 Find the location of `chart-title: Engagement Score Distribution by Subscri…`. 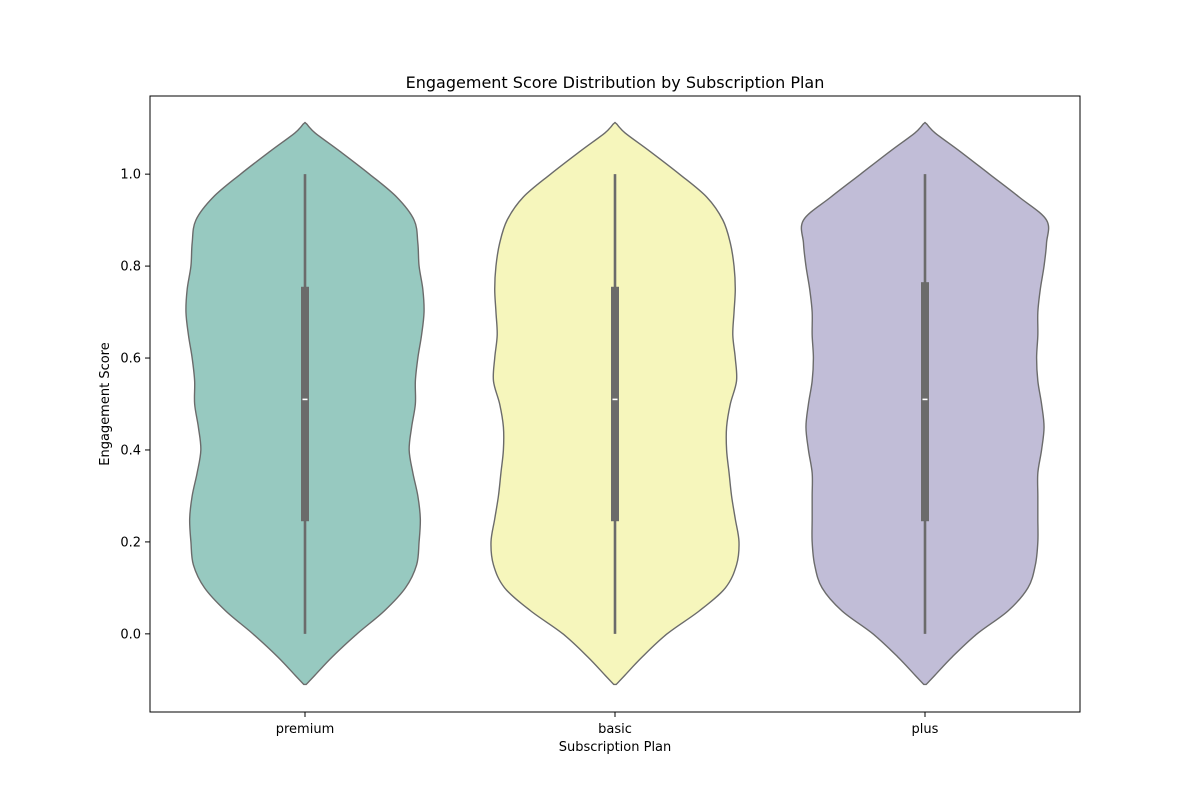

chart-title: Engagement Score Distribution by Subscri… is located at coordinates (615, 82).